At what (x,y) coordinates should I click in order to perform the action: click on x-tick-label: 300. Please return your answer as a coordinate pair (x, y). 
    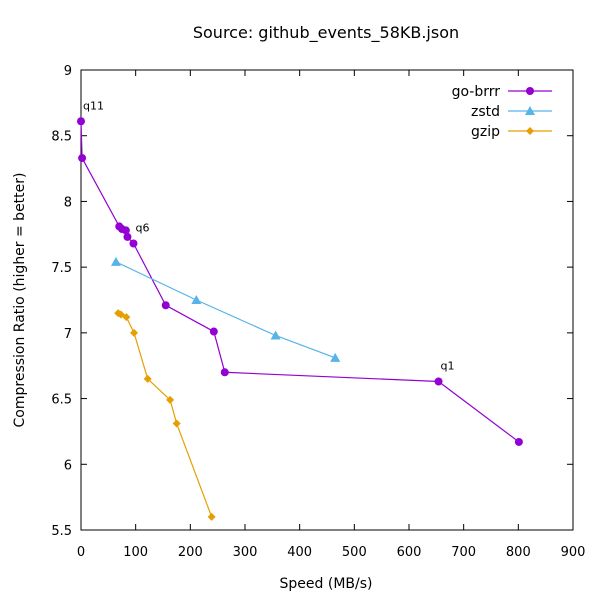
    Looking at the image, I should click on (245, 552).